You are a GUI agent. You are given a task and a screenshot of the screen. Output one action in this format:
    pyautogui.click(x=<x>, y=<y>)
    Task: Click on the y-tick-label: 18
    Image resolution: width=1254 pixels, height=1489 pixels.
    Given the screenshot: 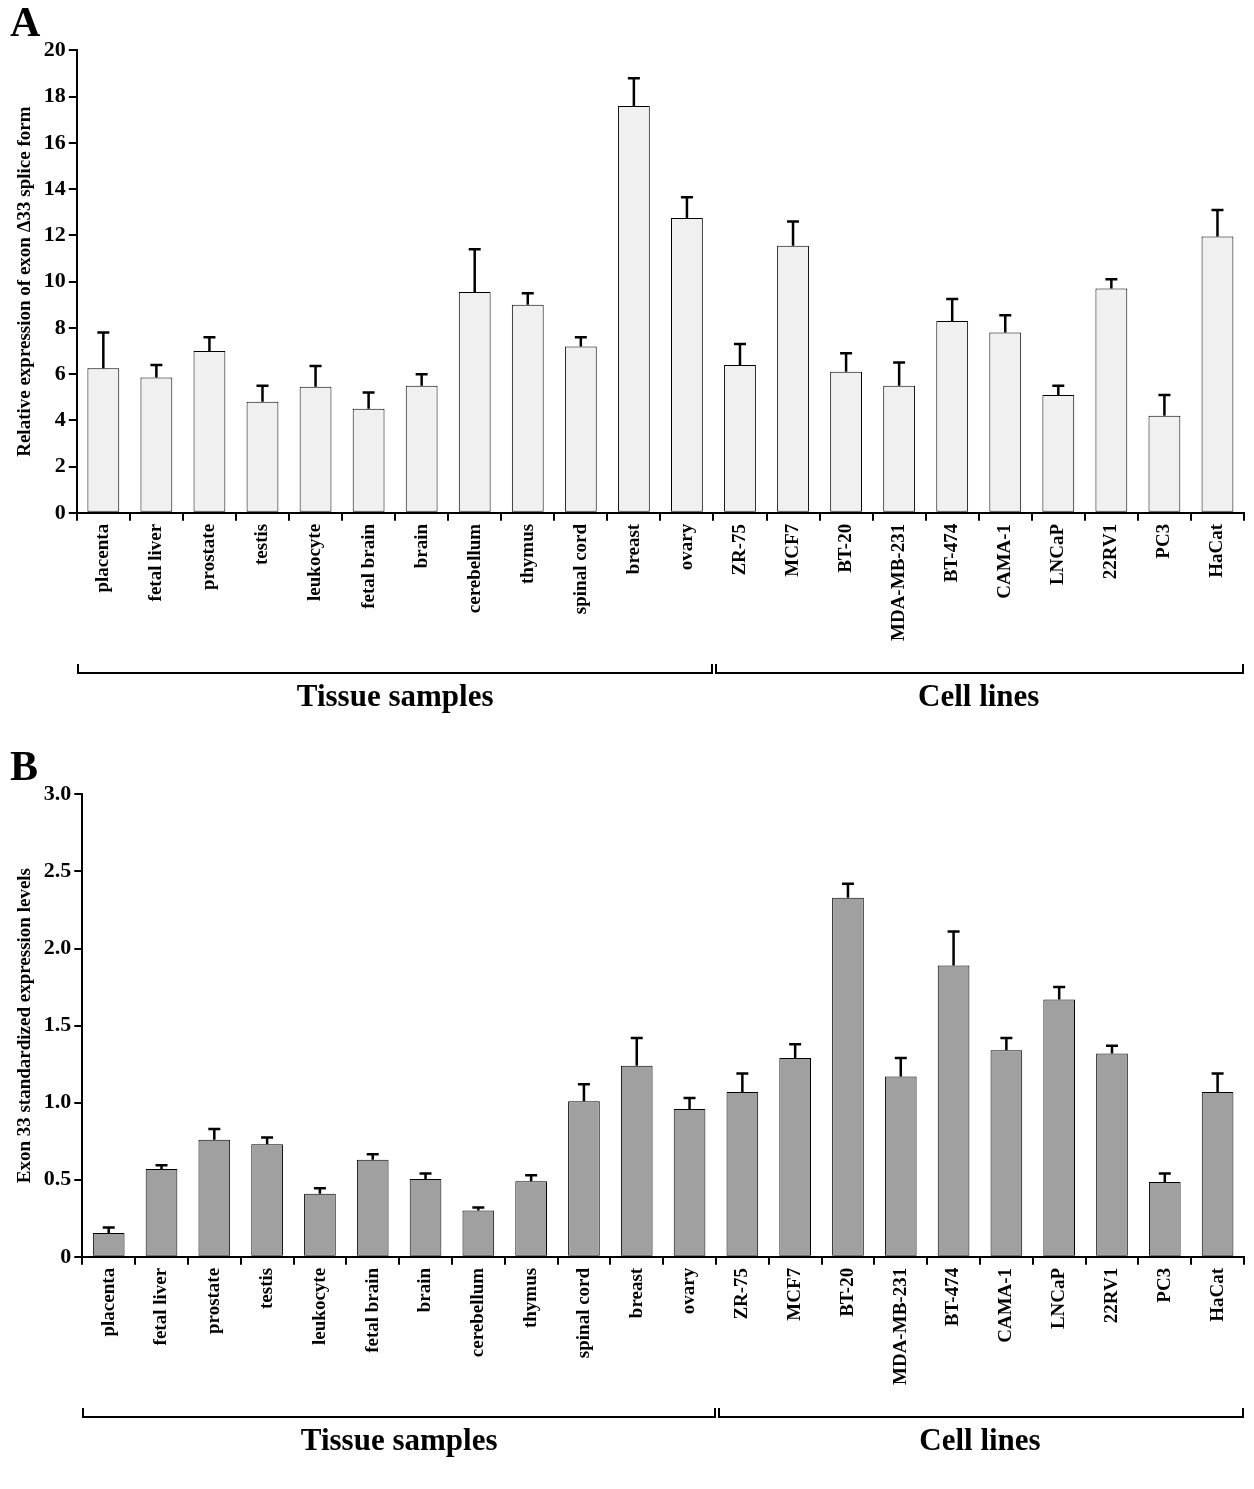 What is the action you would take?
    pyautogui.click(x=54, y=95)
    